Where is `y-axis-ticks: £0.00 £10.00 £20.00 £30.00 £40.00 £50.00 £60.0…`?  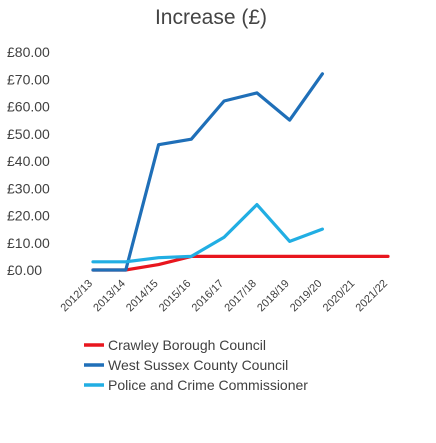
y-axis-ticks: £0.00 £10.00 £20.00 £30.00 £40.00 £50.00 £60.0… is located at coordinates (28, 161).